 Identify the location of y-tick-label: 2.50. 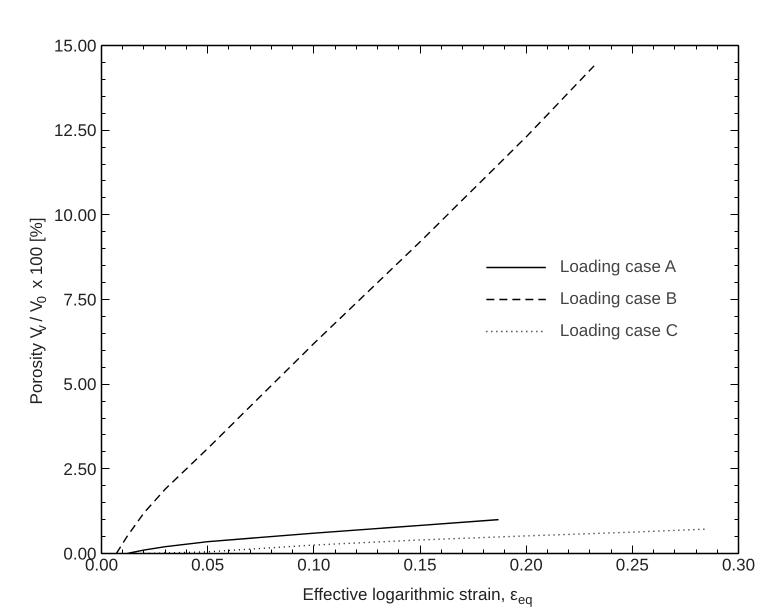
(80, 469).